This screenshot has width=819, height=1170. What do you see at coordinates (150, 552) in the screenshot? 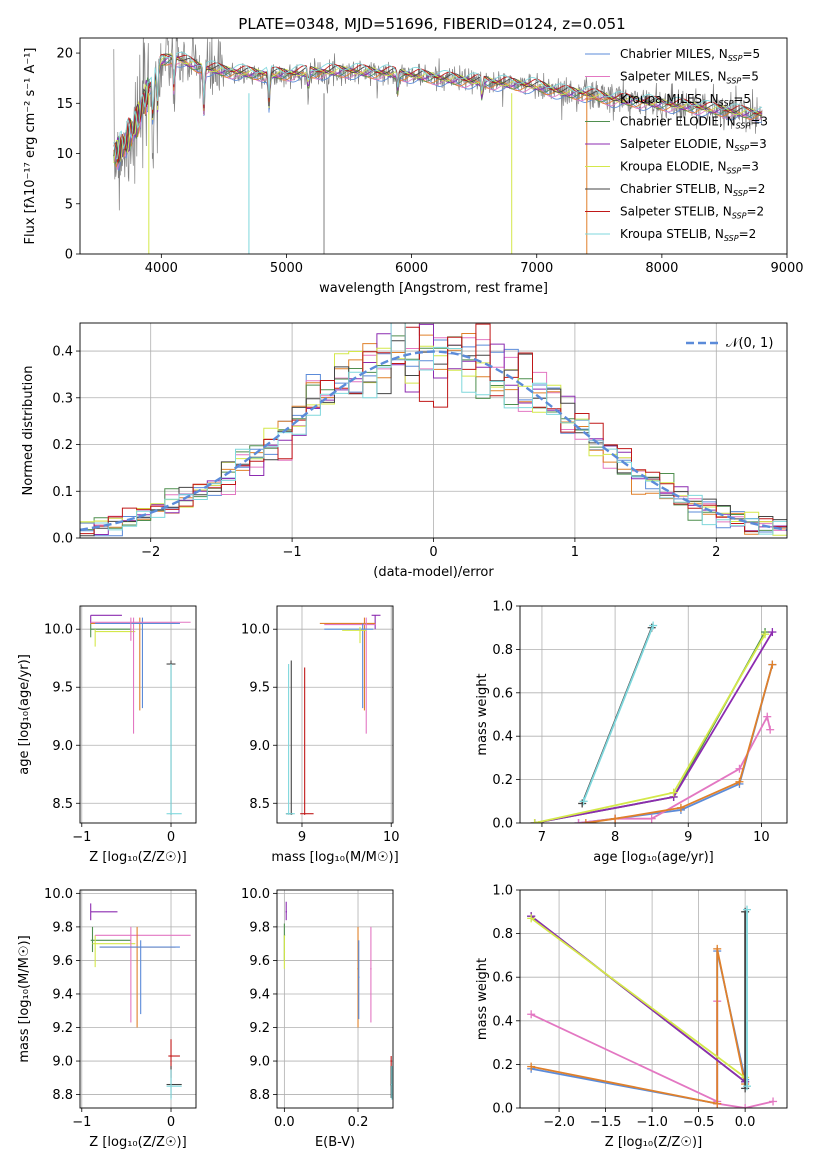
I see `x-tick-label: −2` at bounding box center [150, 552].